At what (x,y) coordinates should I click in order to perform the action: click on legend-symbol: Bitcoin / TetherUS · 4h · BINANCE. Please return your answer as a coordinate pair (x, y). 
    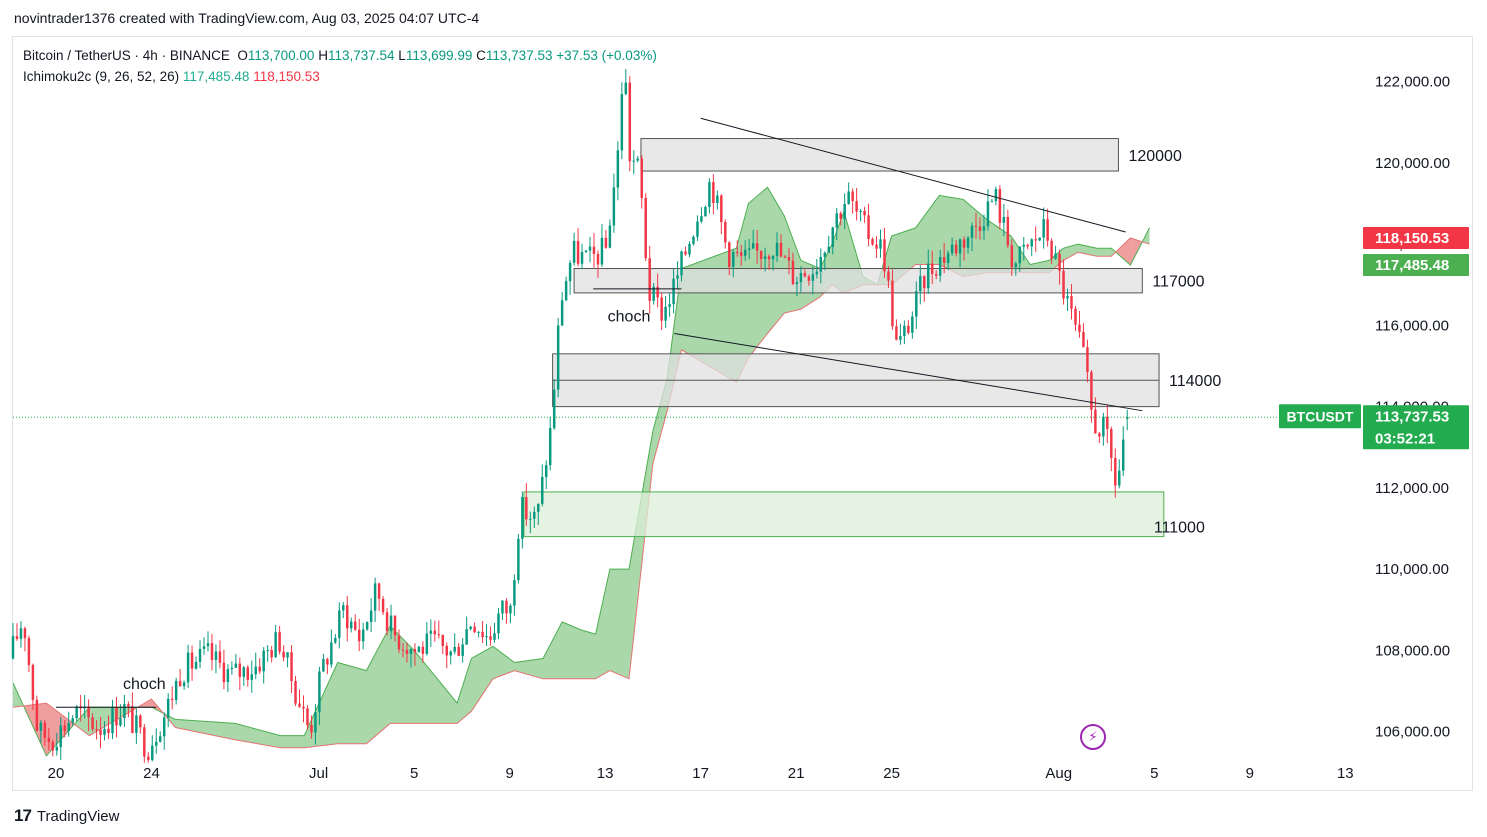
    Looking at the image, I should click on (126, 55).